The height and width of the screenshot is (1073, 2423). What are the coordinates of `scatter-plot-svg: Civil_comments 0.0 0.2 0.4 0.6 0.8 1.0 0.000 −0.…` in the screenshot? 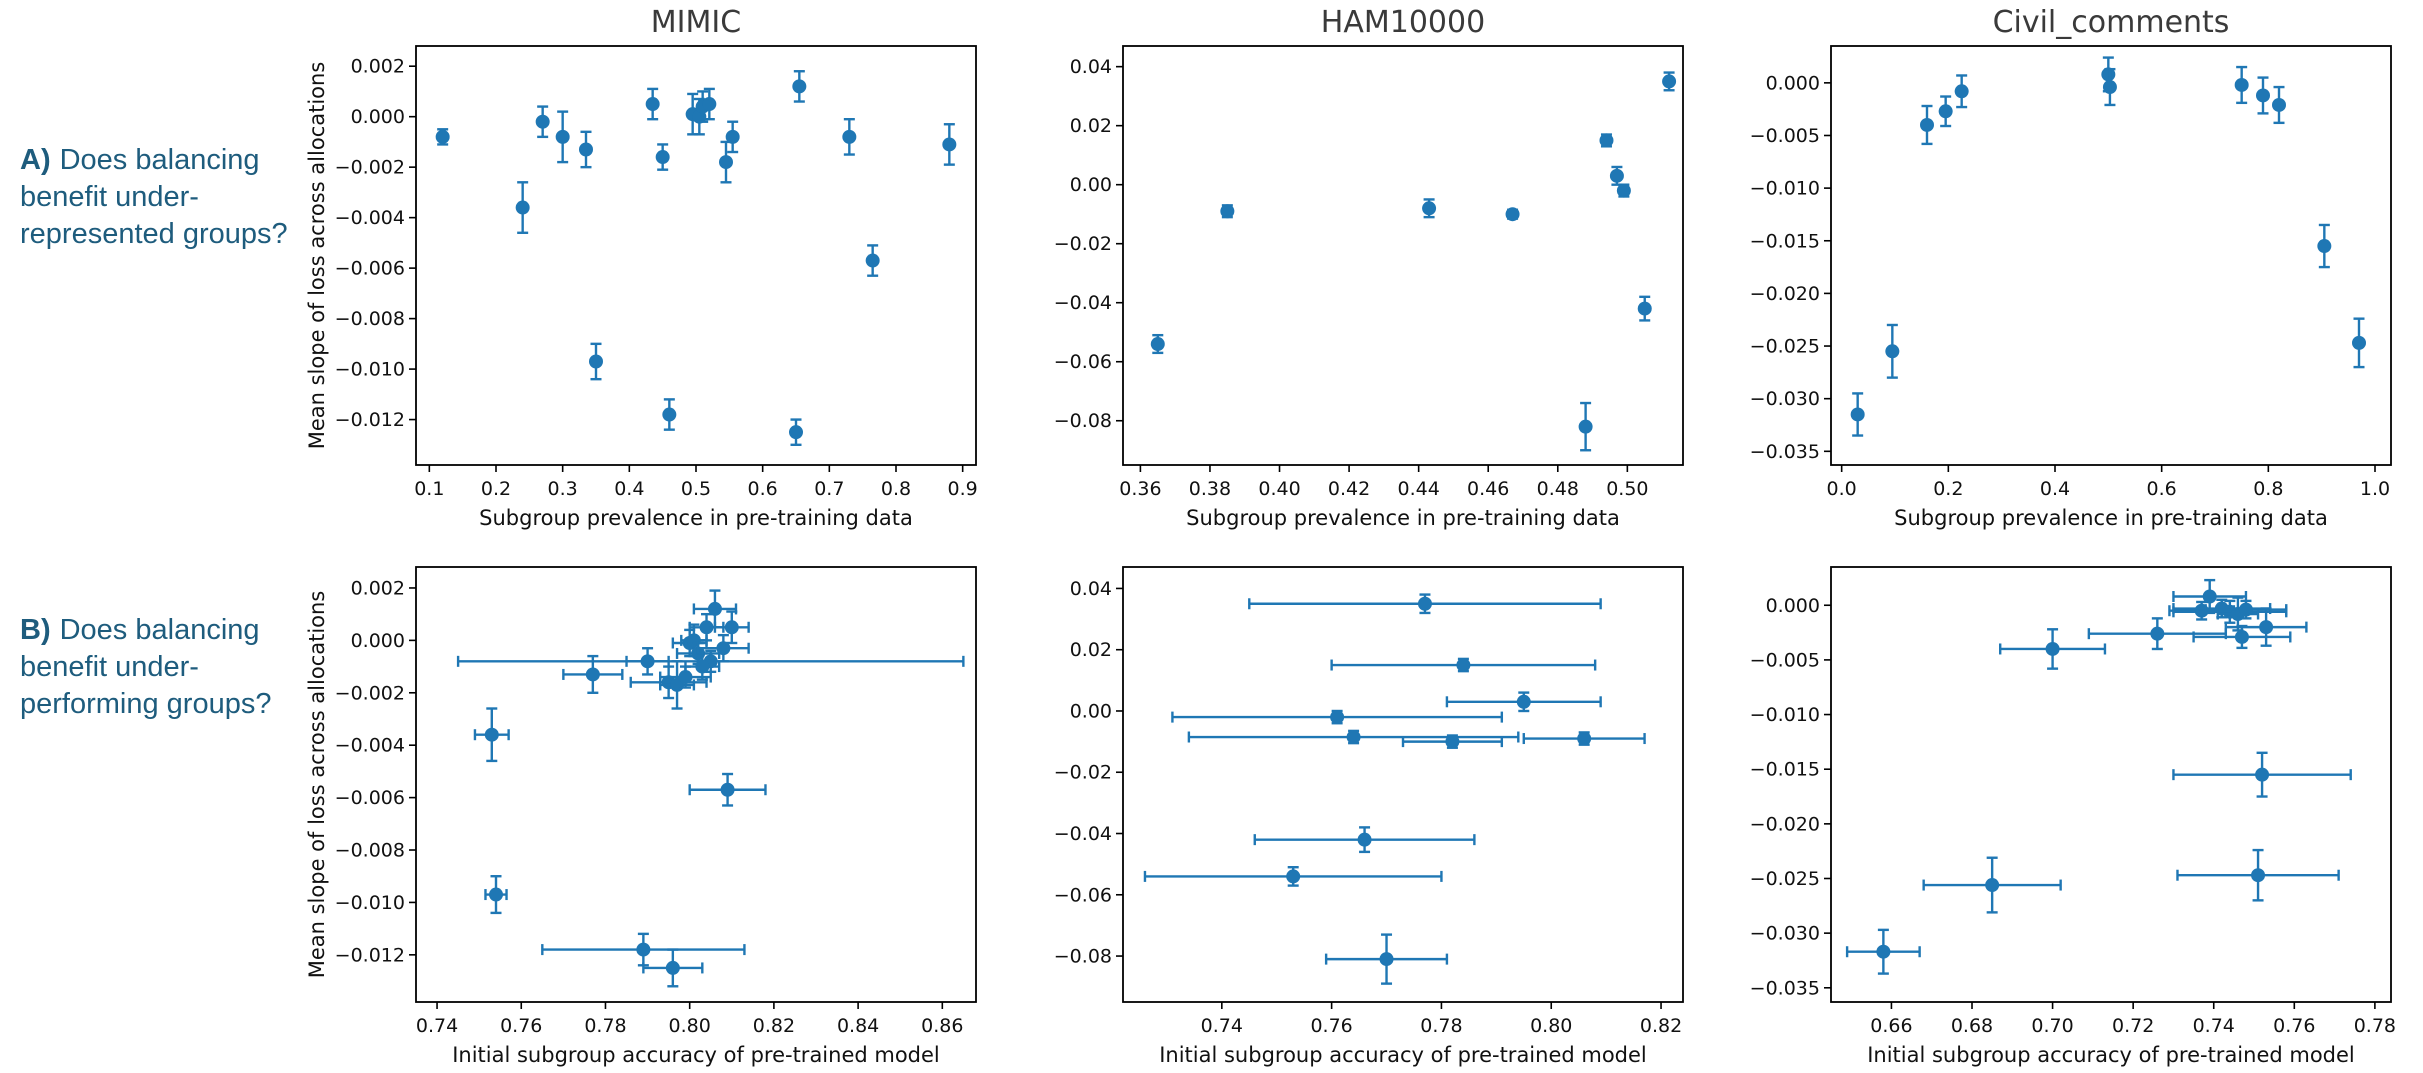 It's located at (2071, 267).